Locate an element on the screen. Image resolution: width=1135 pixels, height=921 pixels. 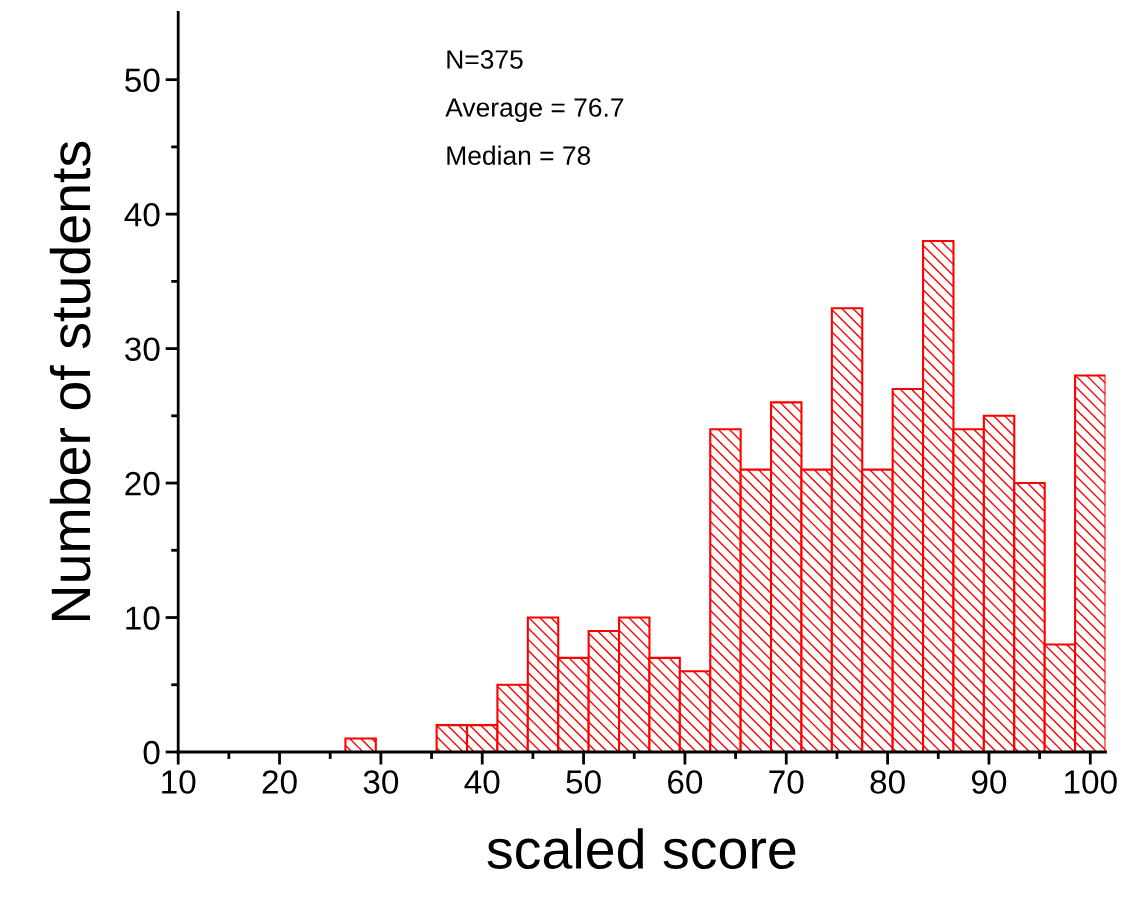
x-tick-label: 90 is located at coordinates (989, 782).